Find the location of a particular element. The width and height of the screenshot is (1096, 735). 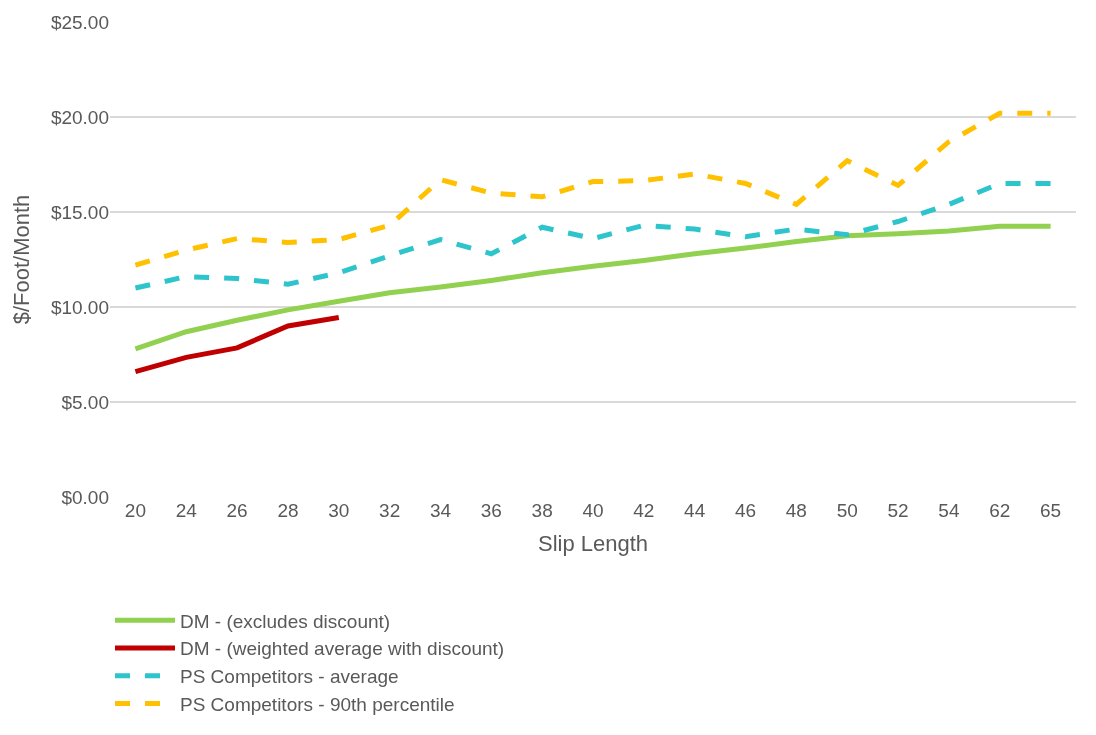

x-tick-label: 36 is located at coordinates (491, 510).